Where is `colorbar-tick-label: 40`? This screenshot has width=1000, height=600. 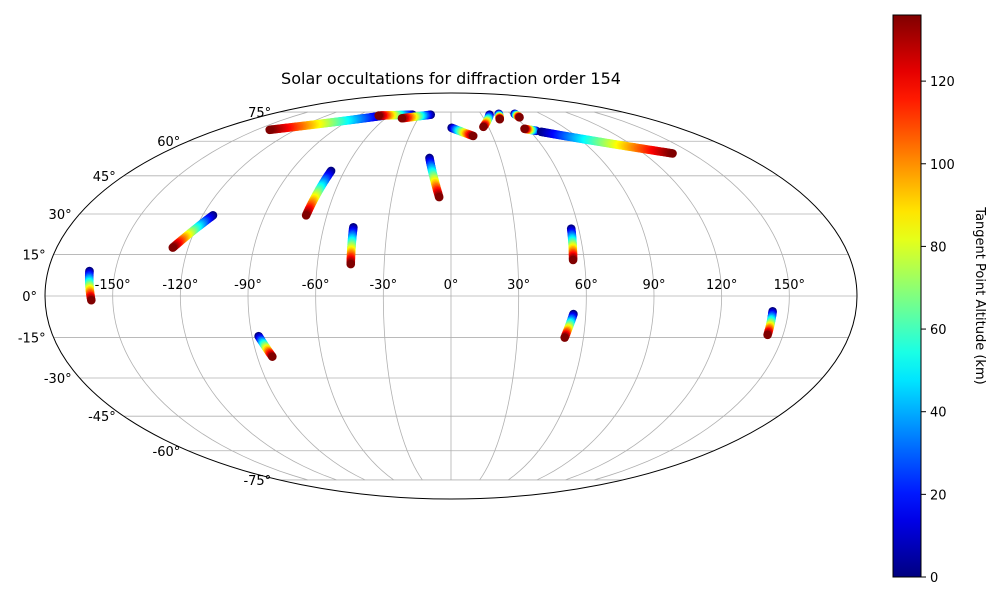 colorbar-tick-label: 40 is located at coordinates (938, 413).